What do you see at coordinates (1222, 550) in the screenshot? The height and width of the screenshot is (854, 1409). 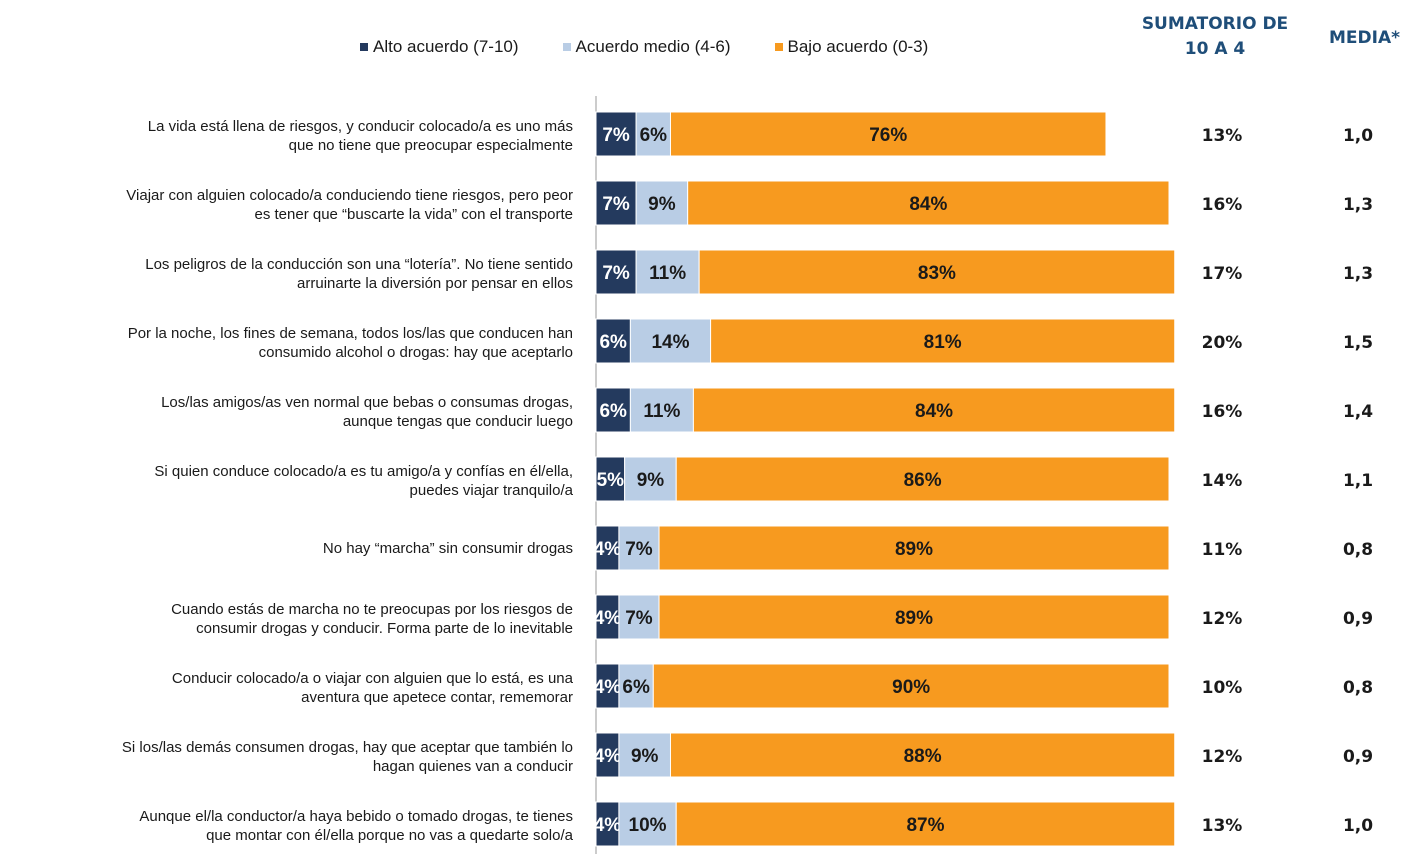 I see `sumatorio-value: 11%` at bounding box center [1222, 550].